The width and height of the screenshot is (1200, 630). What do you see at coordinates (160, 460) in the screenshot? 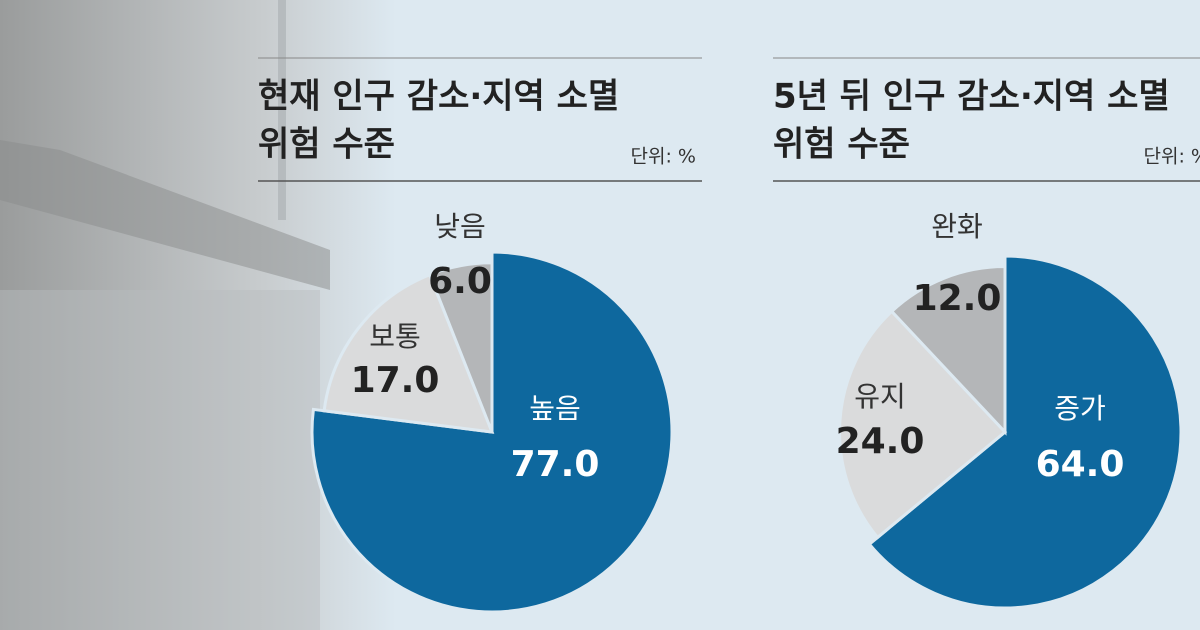
I see `wall-photo` at bounding box center [160, 460].